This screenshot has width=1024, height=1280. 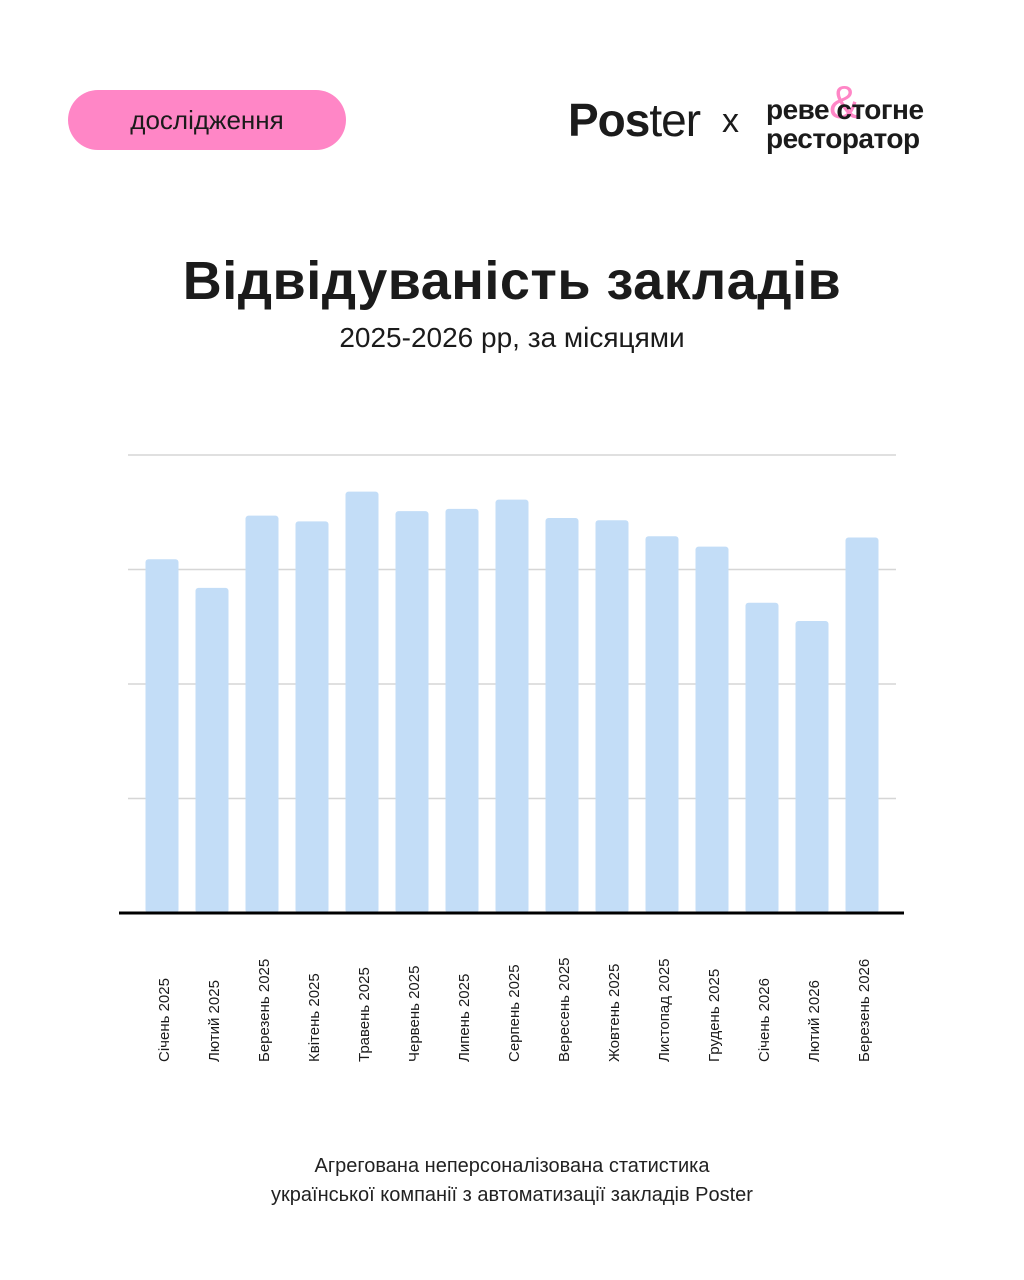 What do you see at coordinates (864, 1010) in the screenshot?
I see `x-tick-label-15: Березень 2026` at bounding box center [864, 1010].